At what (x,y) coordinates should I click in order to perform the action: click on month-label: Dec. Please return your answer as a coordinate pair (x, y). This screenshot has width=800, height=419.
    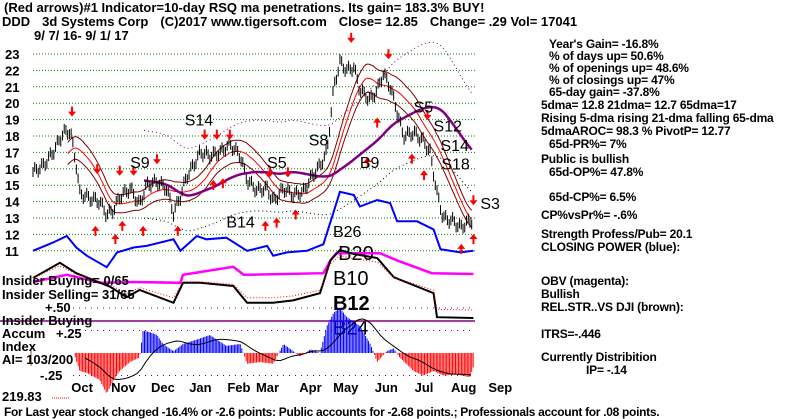
    Looking at the image, I should click on (163, 387).